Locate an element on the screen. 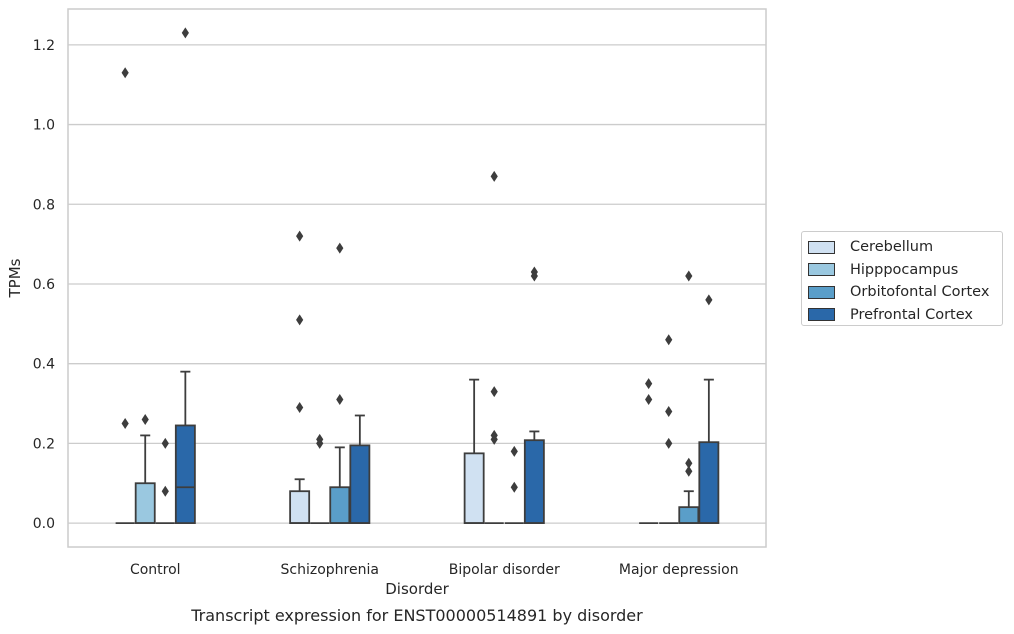  legend-item: Cerebellum is located at coordinates (905, 247).